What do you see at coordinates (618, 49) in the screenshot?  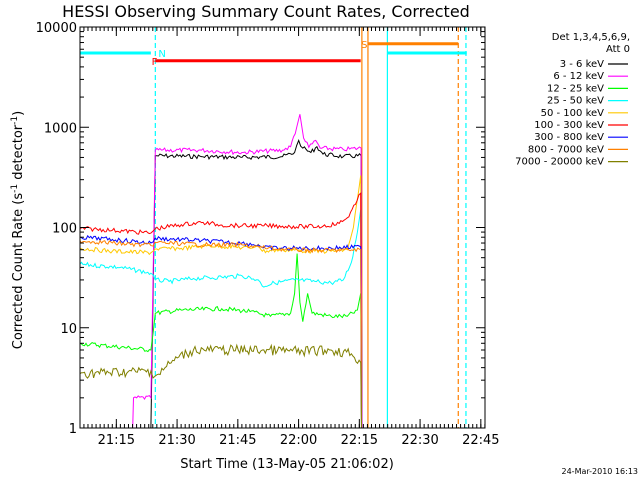 I see `legend-header: Att 0` at bounding box center [618, 49].